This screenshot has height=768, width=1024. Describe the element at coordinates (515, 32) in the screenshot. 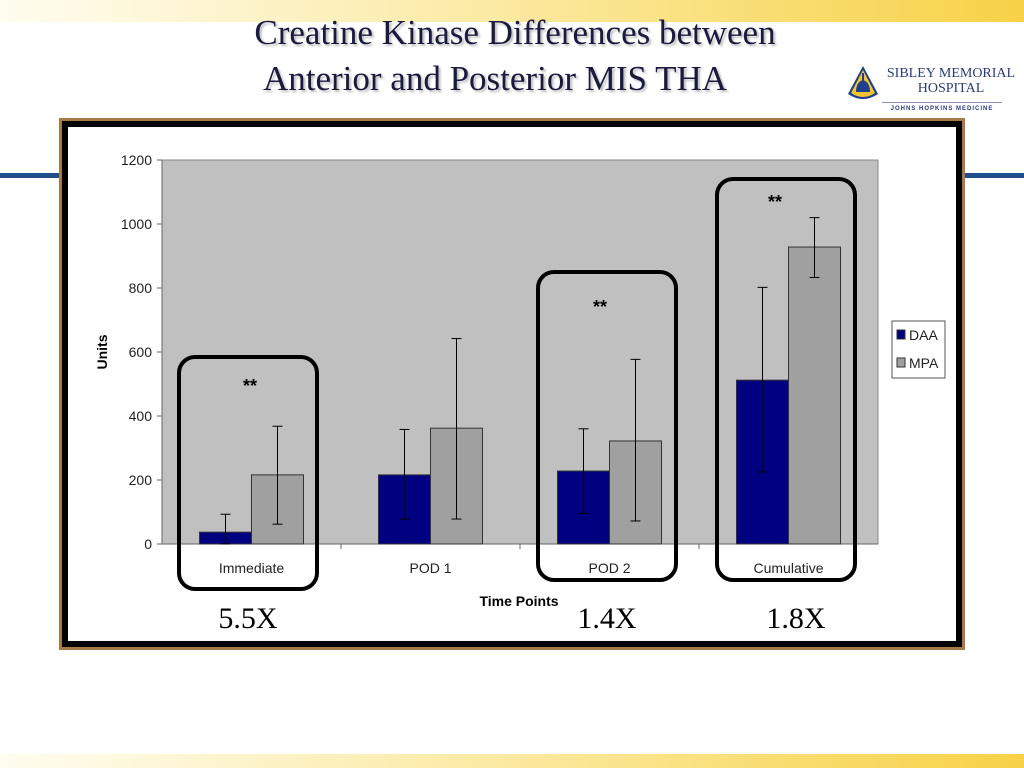

I see `title-line-1: Creatine Kinase Differences between` at that location.